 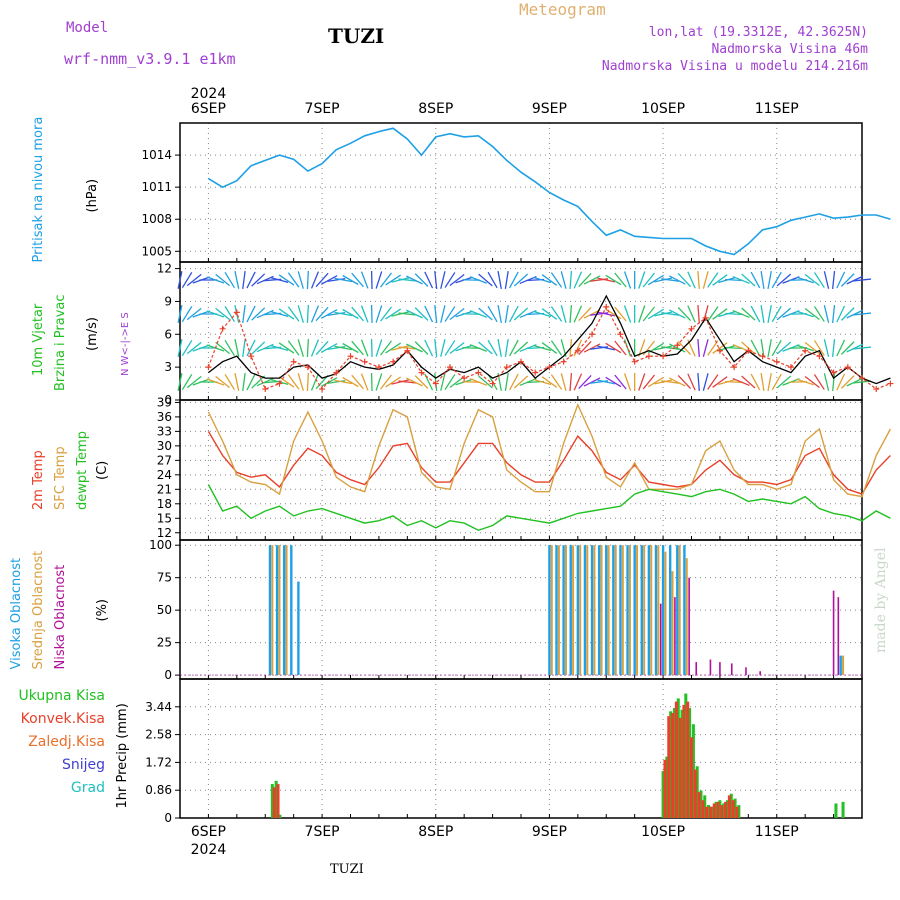 I want to click on model-label: Model, so click(x=87, y=28).